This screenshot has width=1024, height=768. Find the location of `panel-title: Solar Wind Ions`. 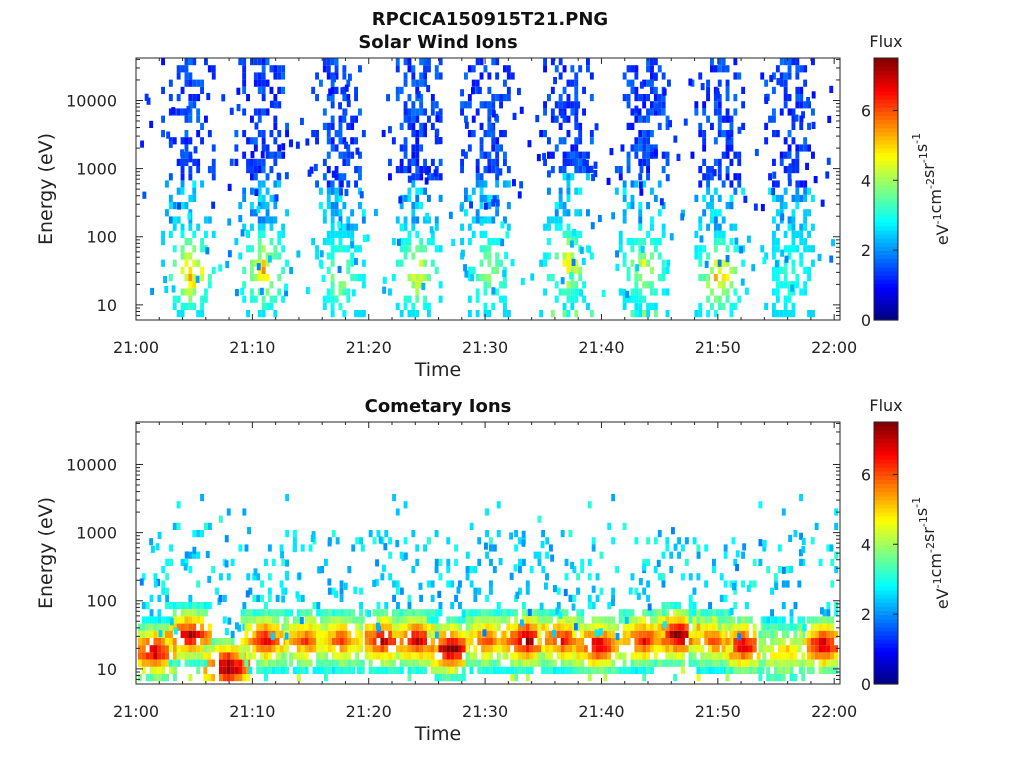

panel-title: Solar Wind Ions is located at coordinates (437, 42).